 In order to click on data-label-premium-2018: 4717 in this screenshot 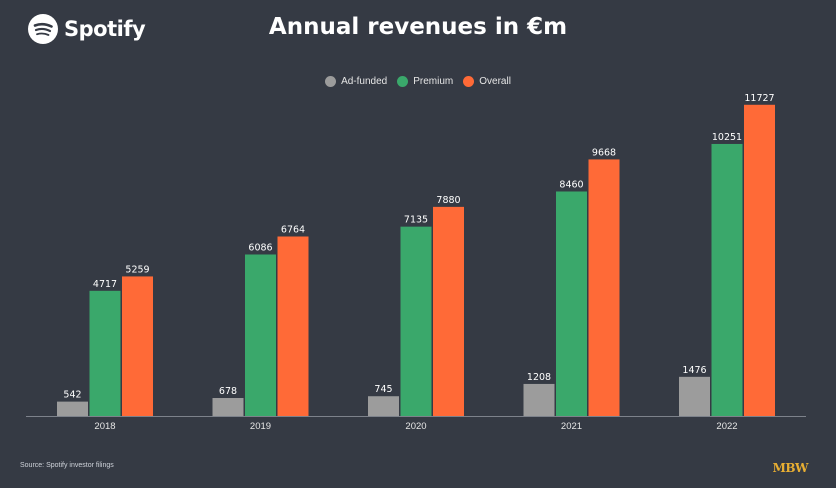, I will do `click(105, 284)`.